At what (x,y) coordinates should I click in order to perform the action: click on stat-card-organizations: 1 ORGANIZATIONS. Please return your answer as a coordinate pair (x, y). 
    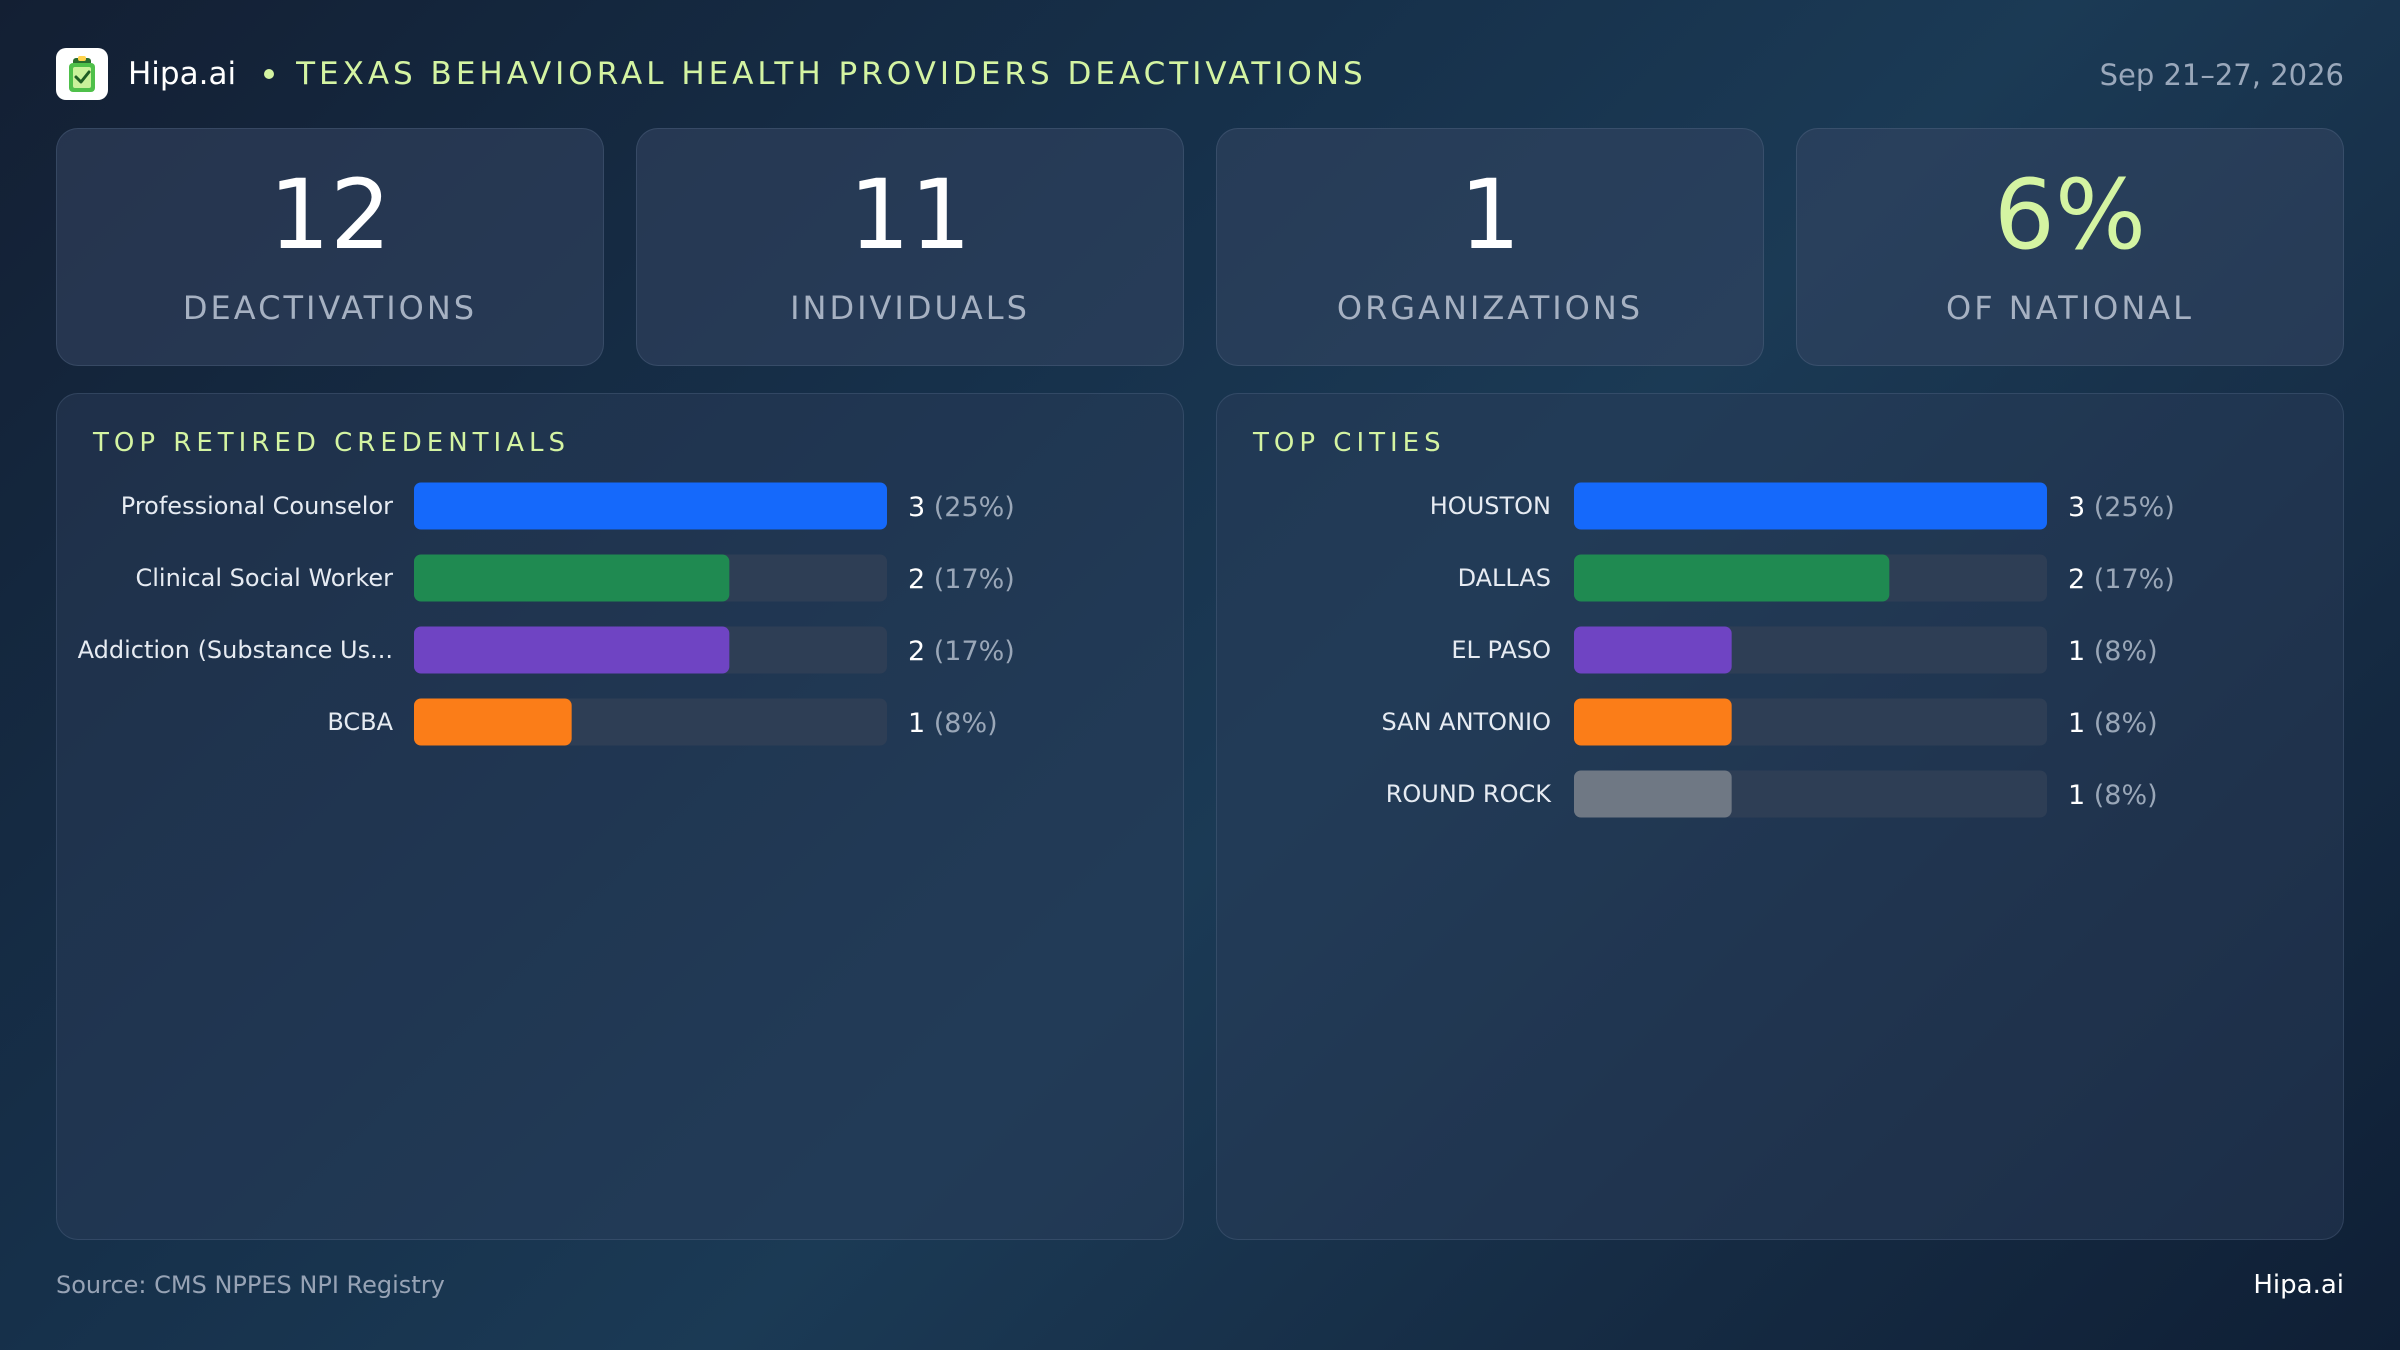
    Looking at the image, I should click on (1490, 247).